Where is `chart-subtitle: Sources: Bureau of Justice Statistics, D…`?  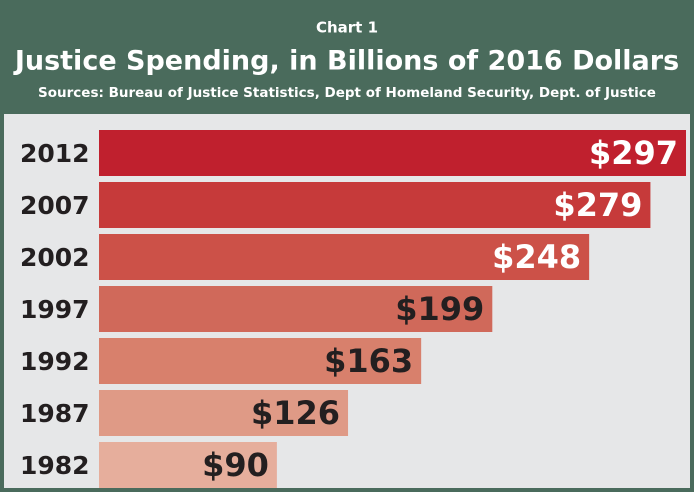
chart-subtitle: Sources: Bureau of Justice Statistics, D… is located at coordinates (347, 93).